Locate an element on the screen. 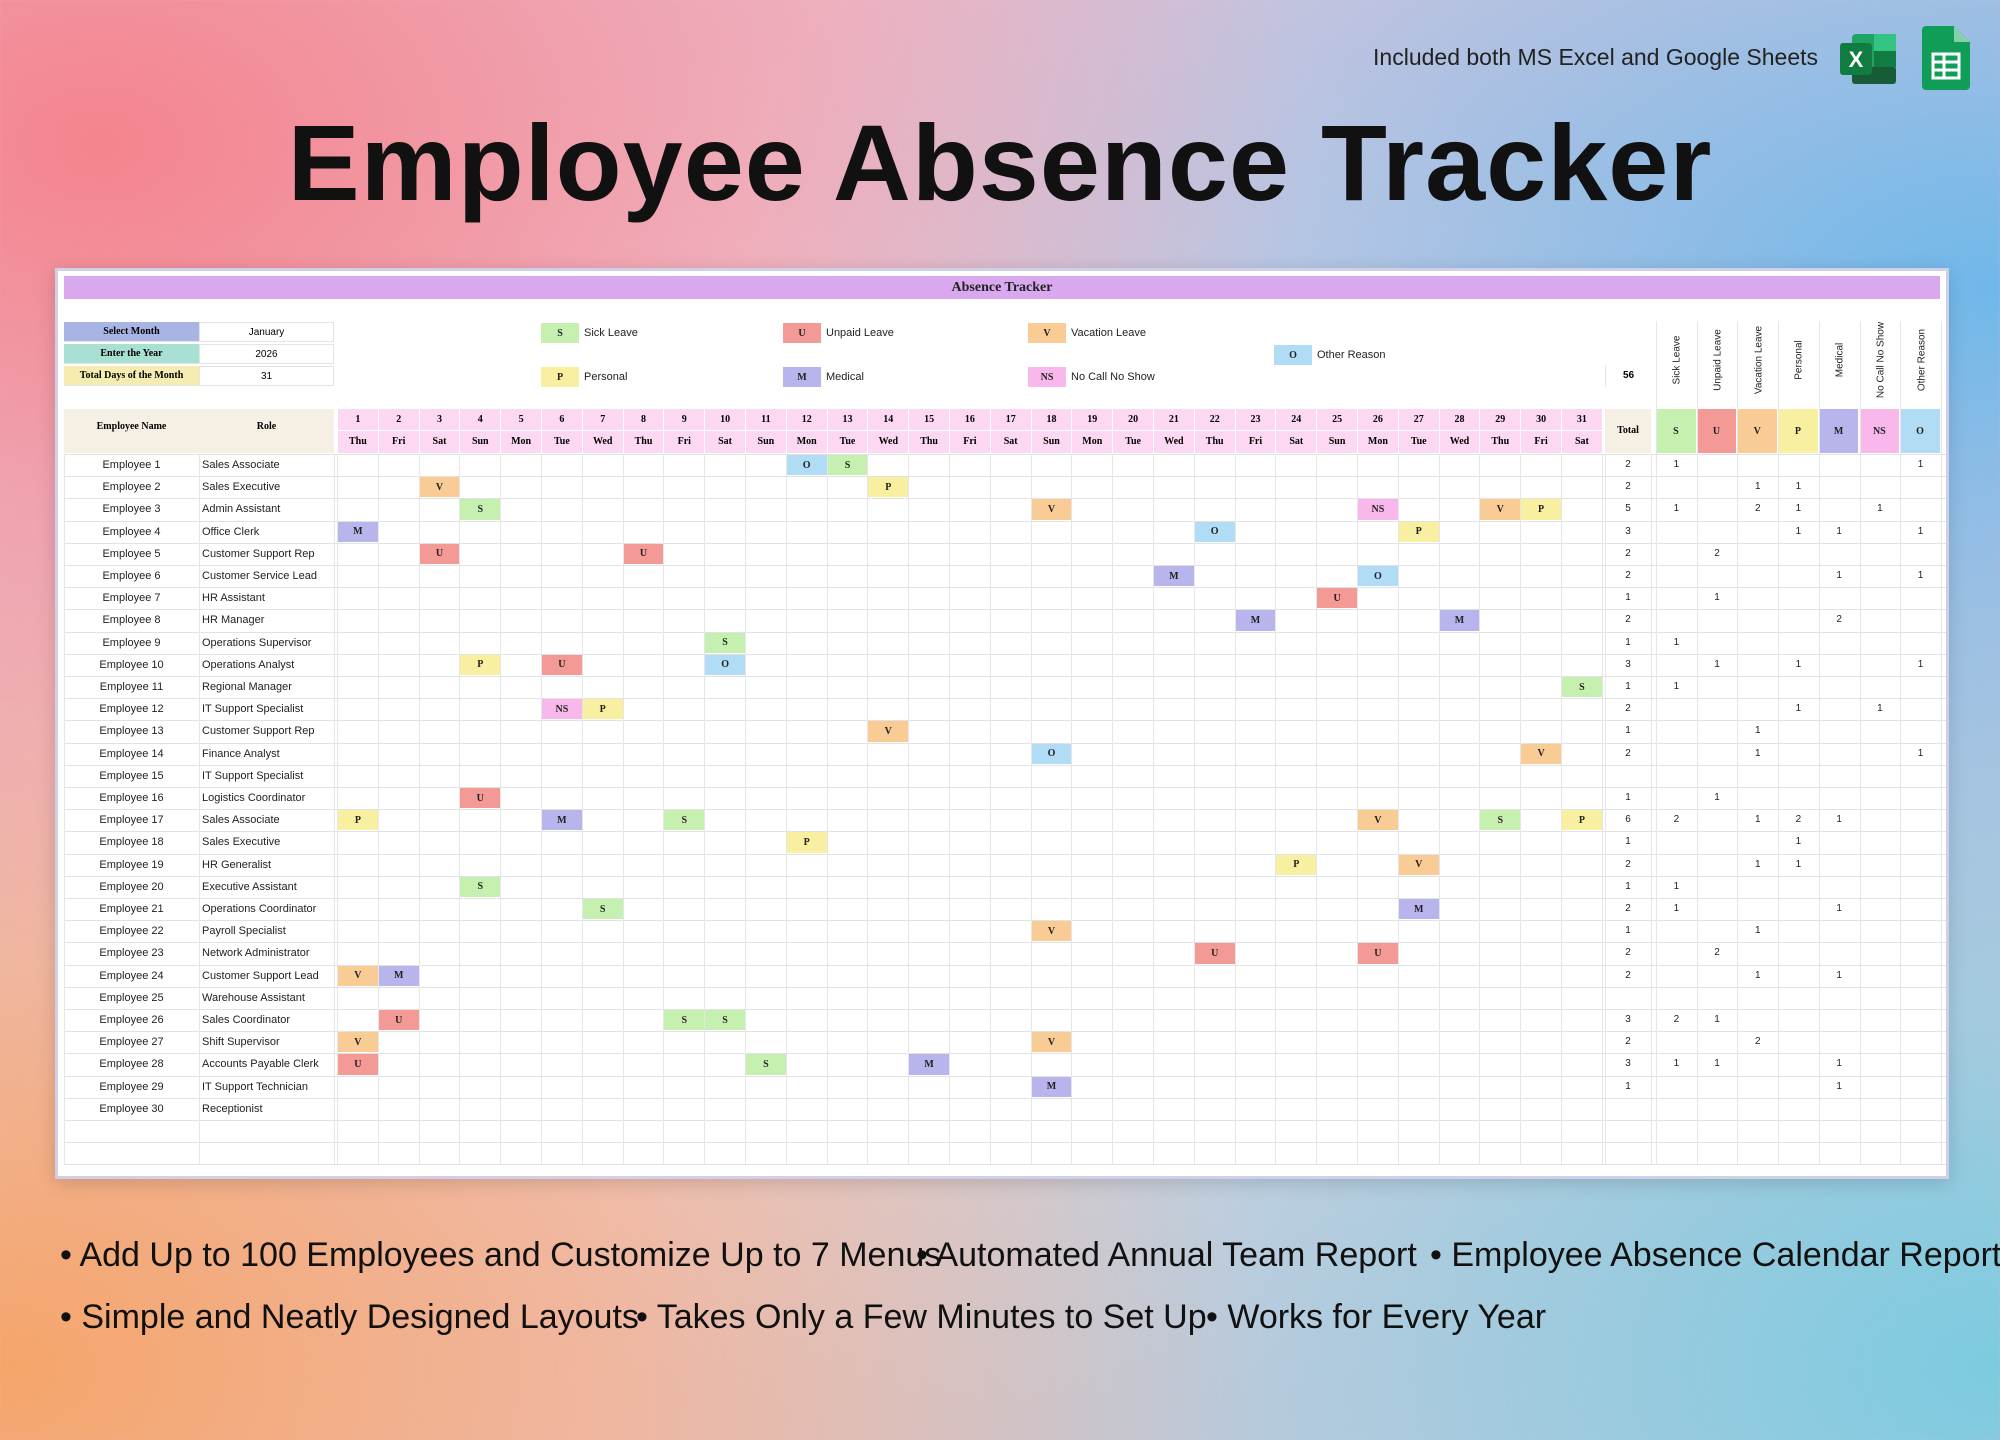  control-value: 31 is located at coordinates (266, 376).